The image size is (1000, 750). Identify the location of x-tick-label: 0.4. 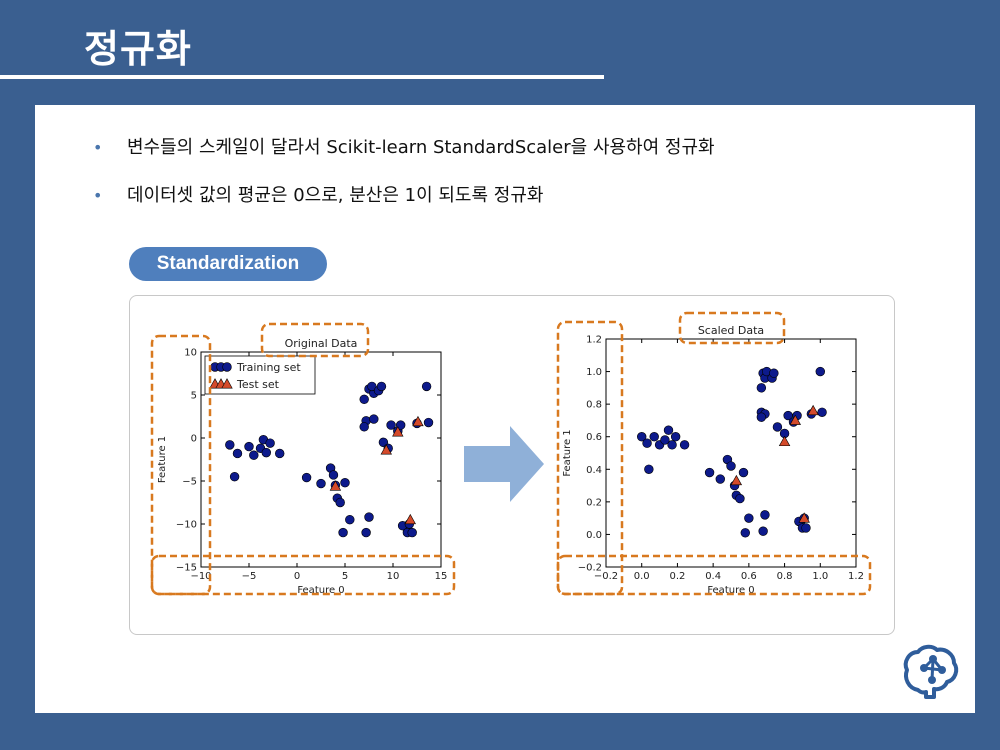
(713, 576).